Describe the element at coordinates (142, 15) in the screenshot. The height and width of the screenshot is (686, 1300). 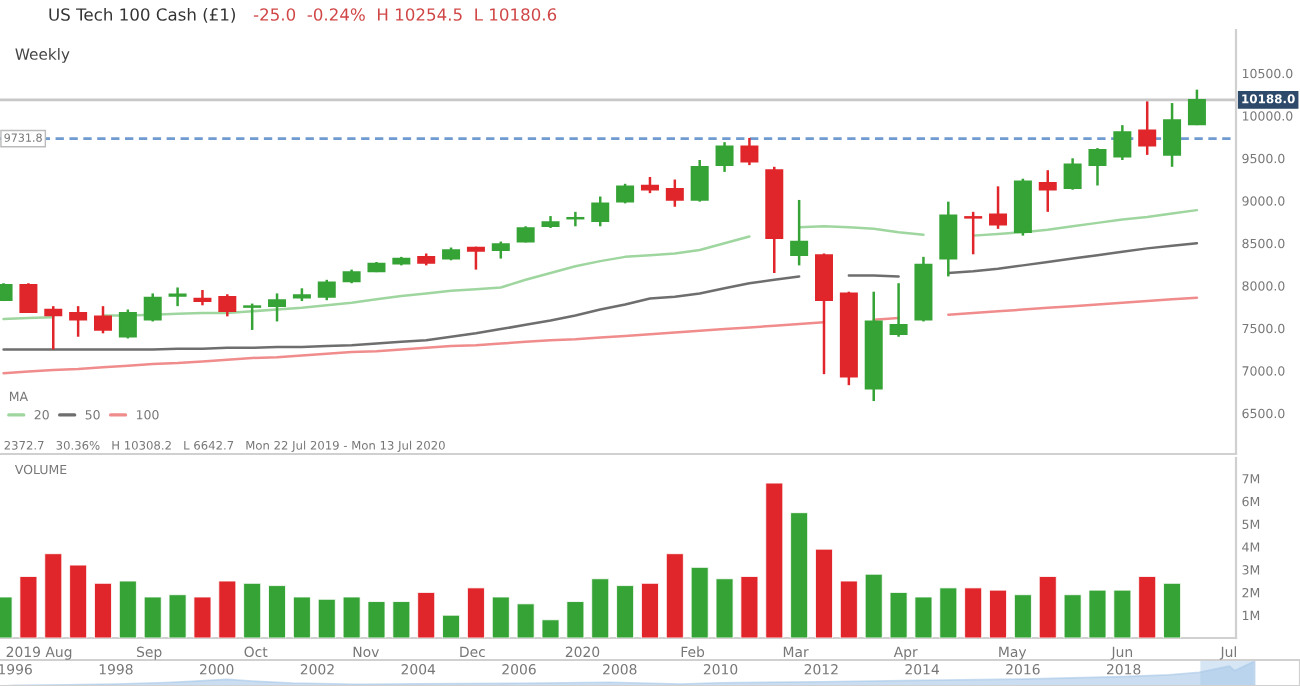
I see `chart-title: US Tech 100 Cash (£1)` at that location.